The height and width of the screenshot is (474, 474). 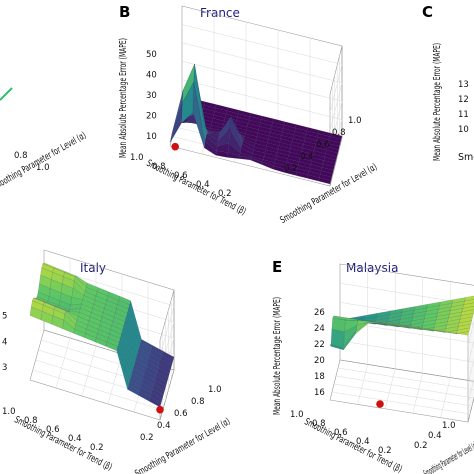 What do you see at coordinates (277, 356) in the screenshot?
I see `z-axis-label: Mean Absolute Percentage Error (MAPE)` at bounding box center [277, 356].